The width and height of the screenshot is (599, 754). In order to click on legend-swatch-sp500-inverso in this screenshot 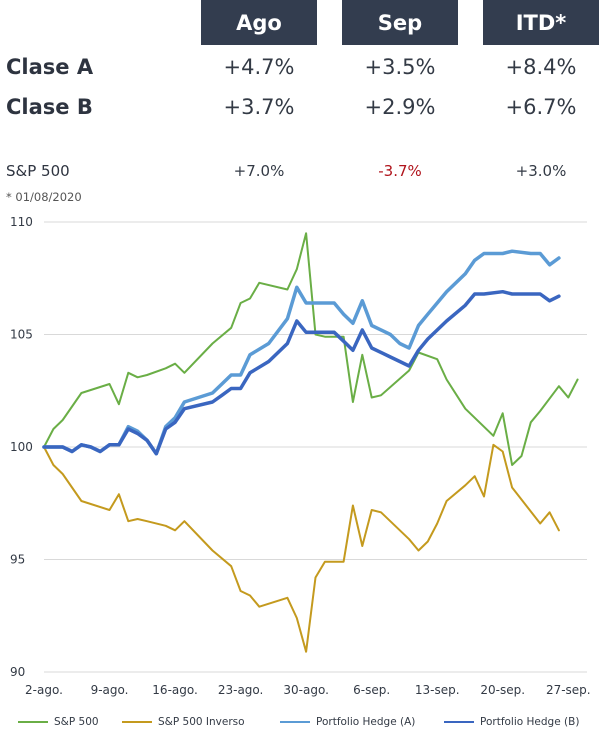, I will do `click(137, 722)`.